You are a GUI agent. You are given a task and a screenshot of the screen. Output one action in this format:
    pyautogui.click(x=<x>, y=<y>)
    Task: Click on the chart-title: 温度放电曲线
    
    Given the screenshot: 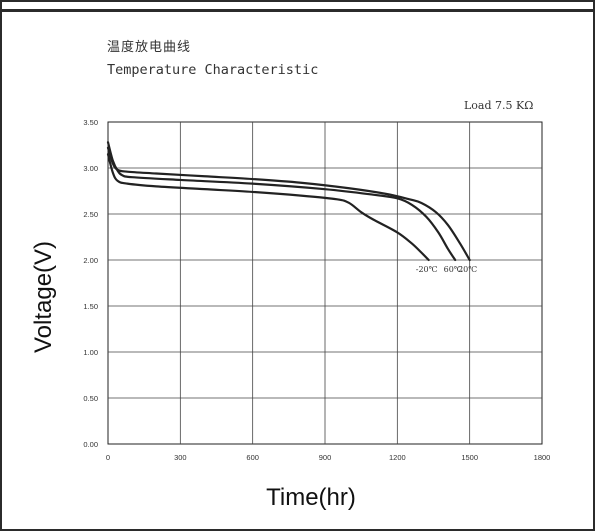 What is the action you would take?
    pyautogui.click(x=149, y=47)
    